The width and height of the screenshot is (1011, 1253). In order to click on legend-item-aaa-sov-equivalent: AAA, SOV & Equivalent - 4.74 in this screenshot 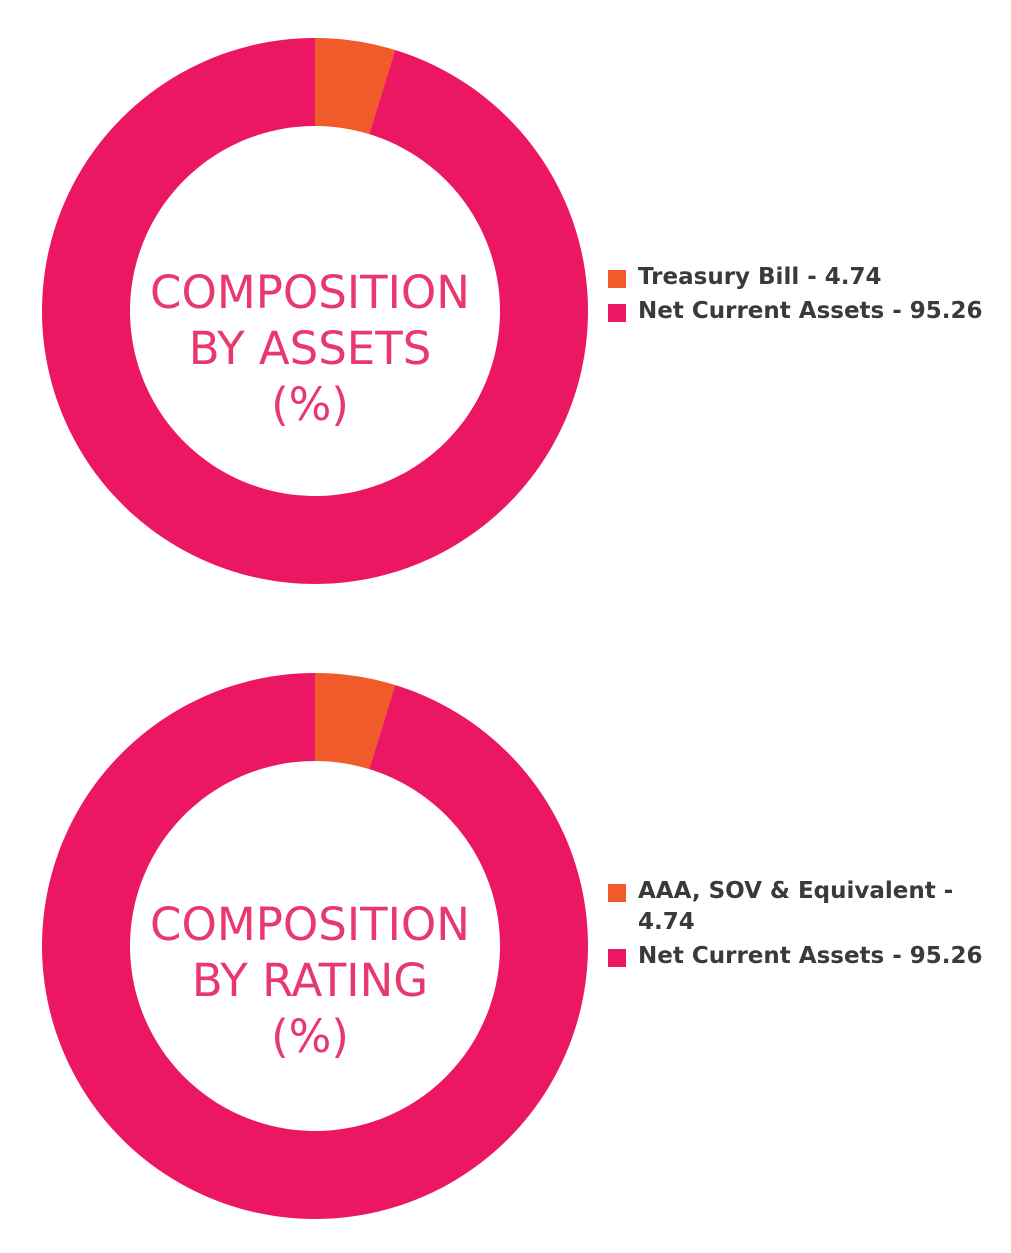, I will do `click(798, 907)`.